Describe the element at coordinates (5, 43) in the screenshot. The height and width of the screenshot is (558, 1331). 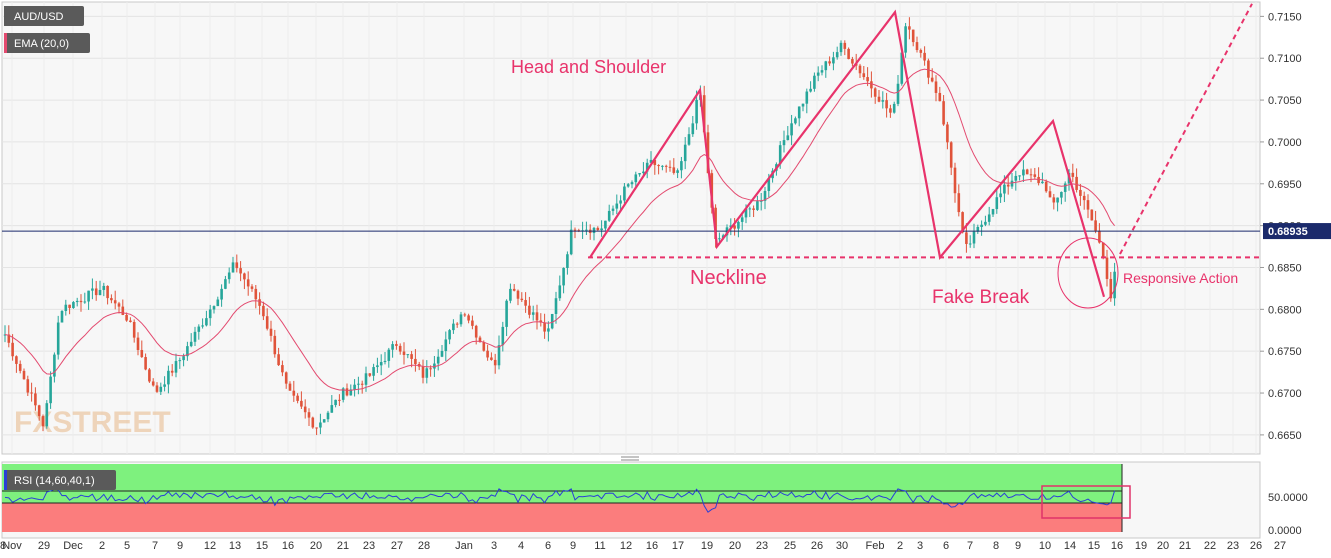
I see `ema-badge-accent` at that location.